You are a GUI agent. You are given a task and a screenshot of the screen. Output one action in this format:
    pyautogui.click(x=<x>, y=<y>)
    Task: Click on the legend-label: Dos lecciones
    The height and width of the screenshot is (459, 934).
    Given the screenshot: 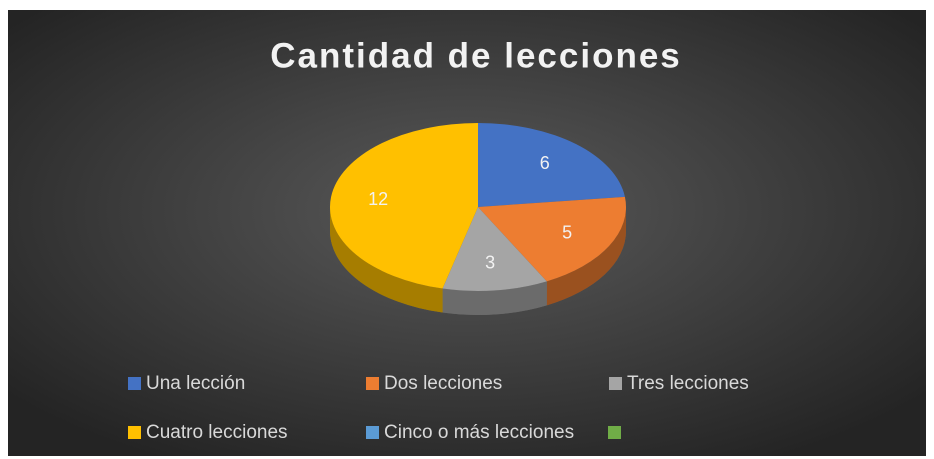 What is the action you would take?
    pyautogui.click(x=443, y=383)
    